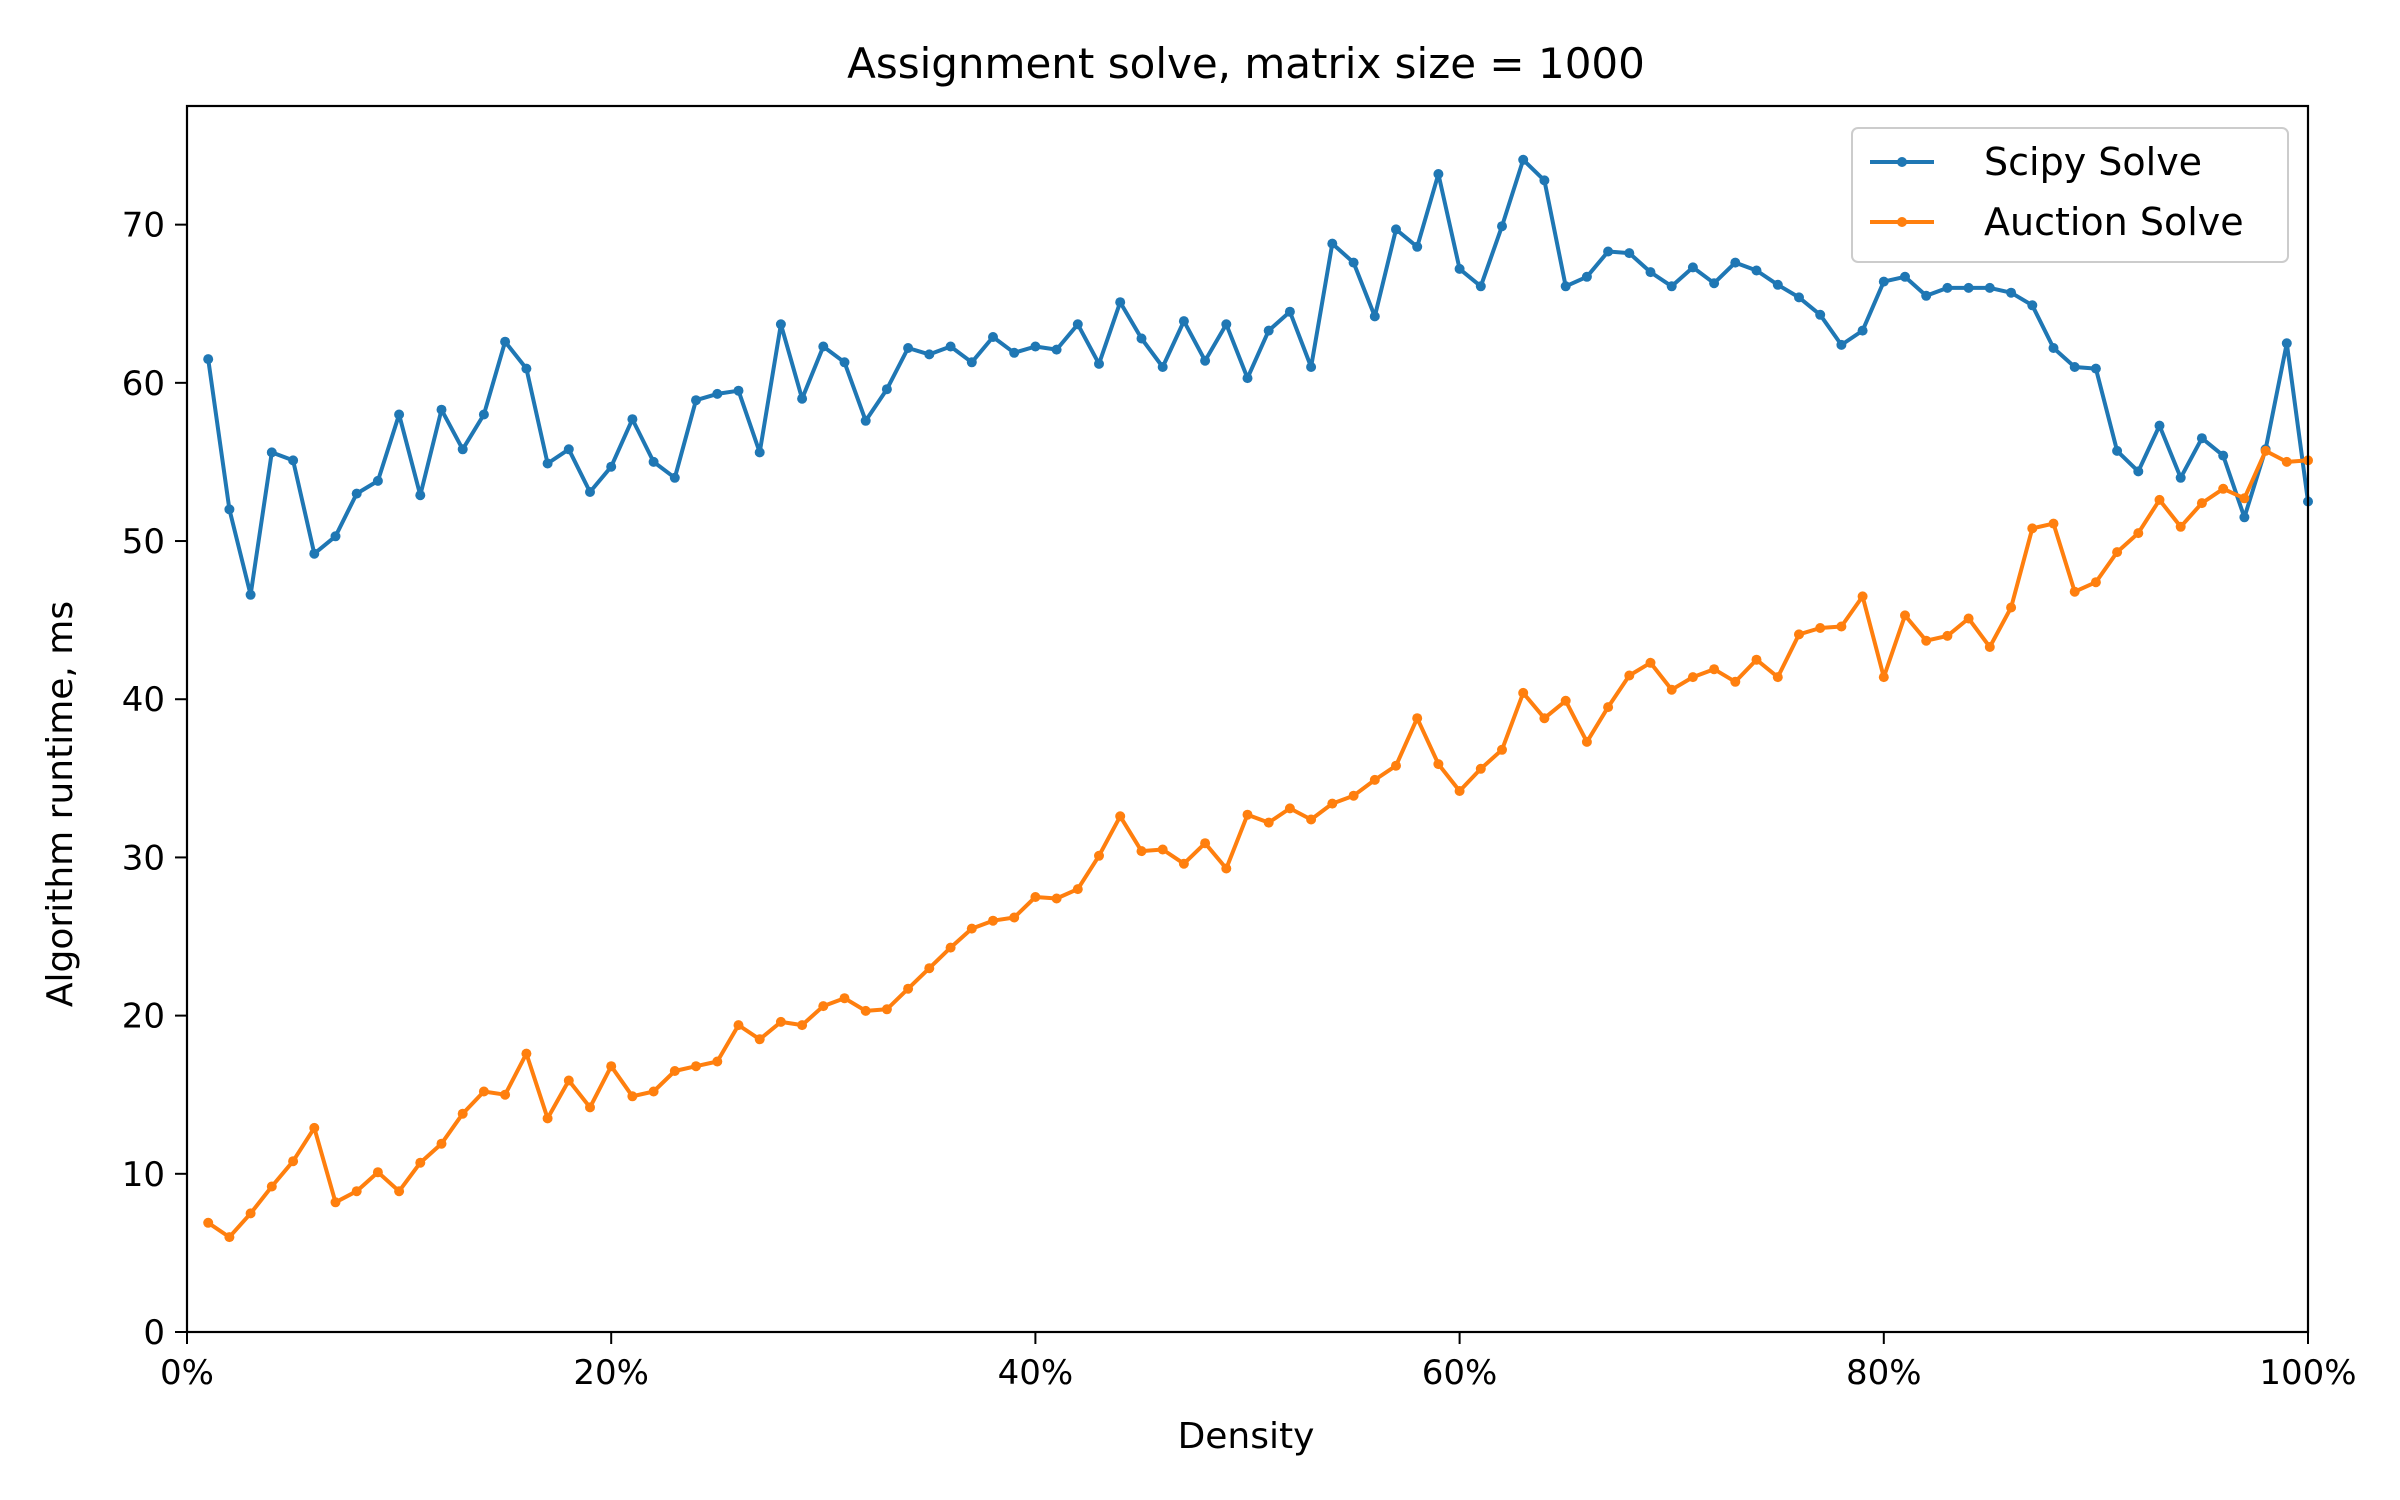 The width and height of the screenshot is (2400, 1500). Describe the element at coordinates (2070, 195) in the screenshot. I see `legend-box` at that location.